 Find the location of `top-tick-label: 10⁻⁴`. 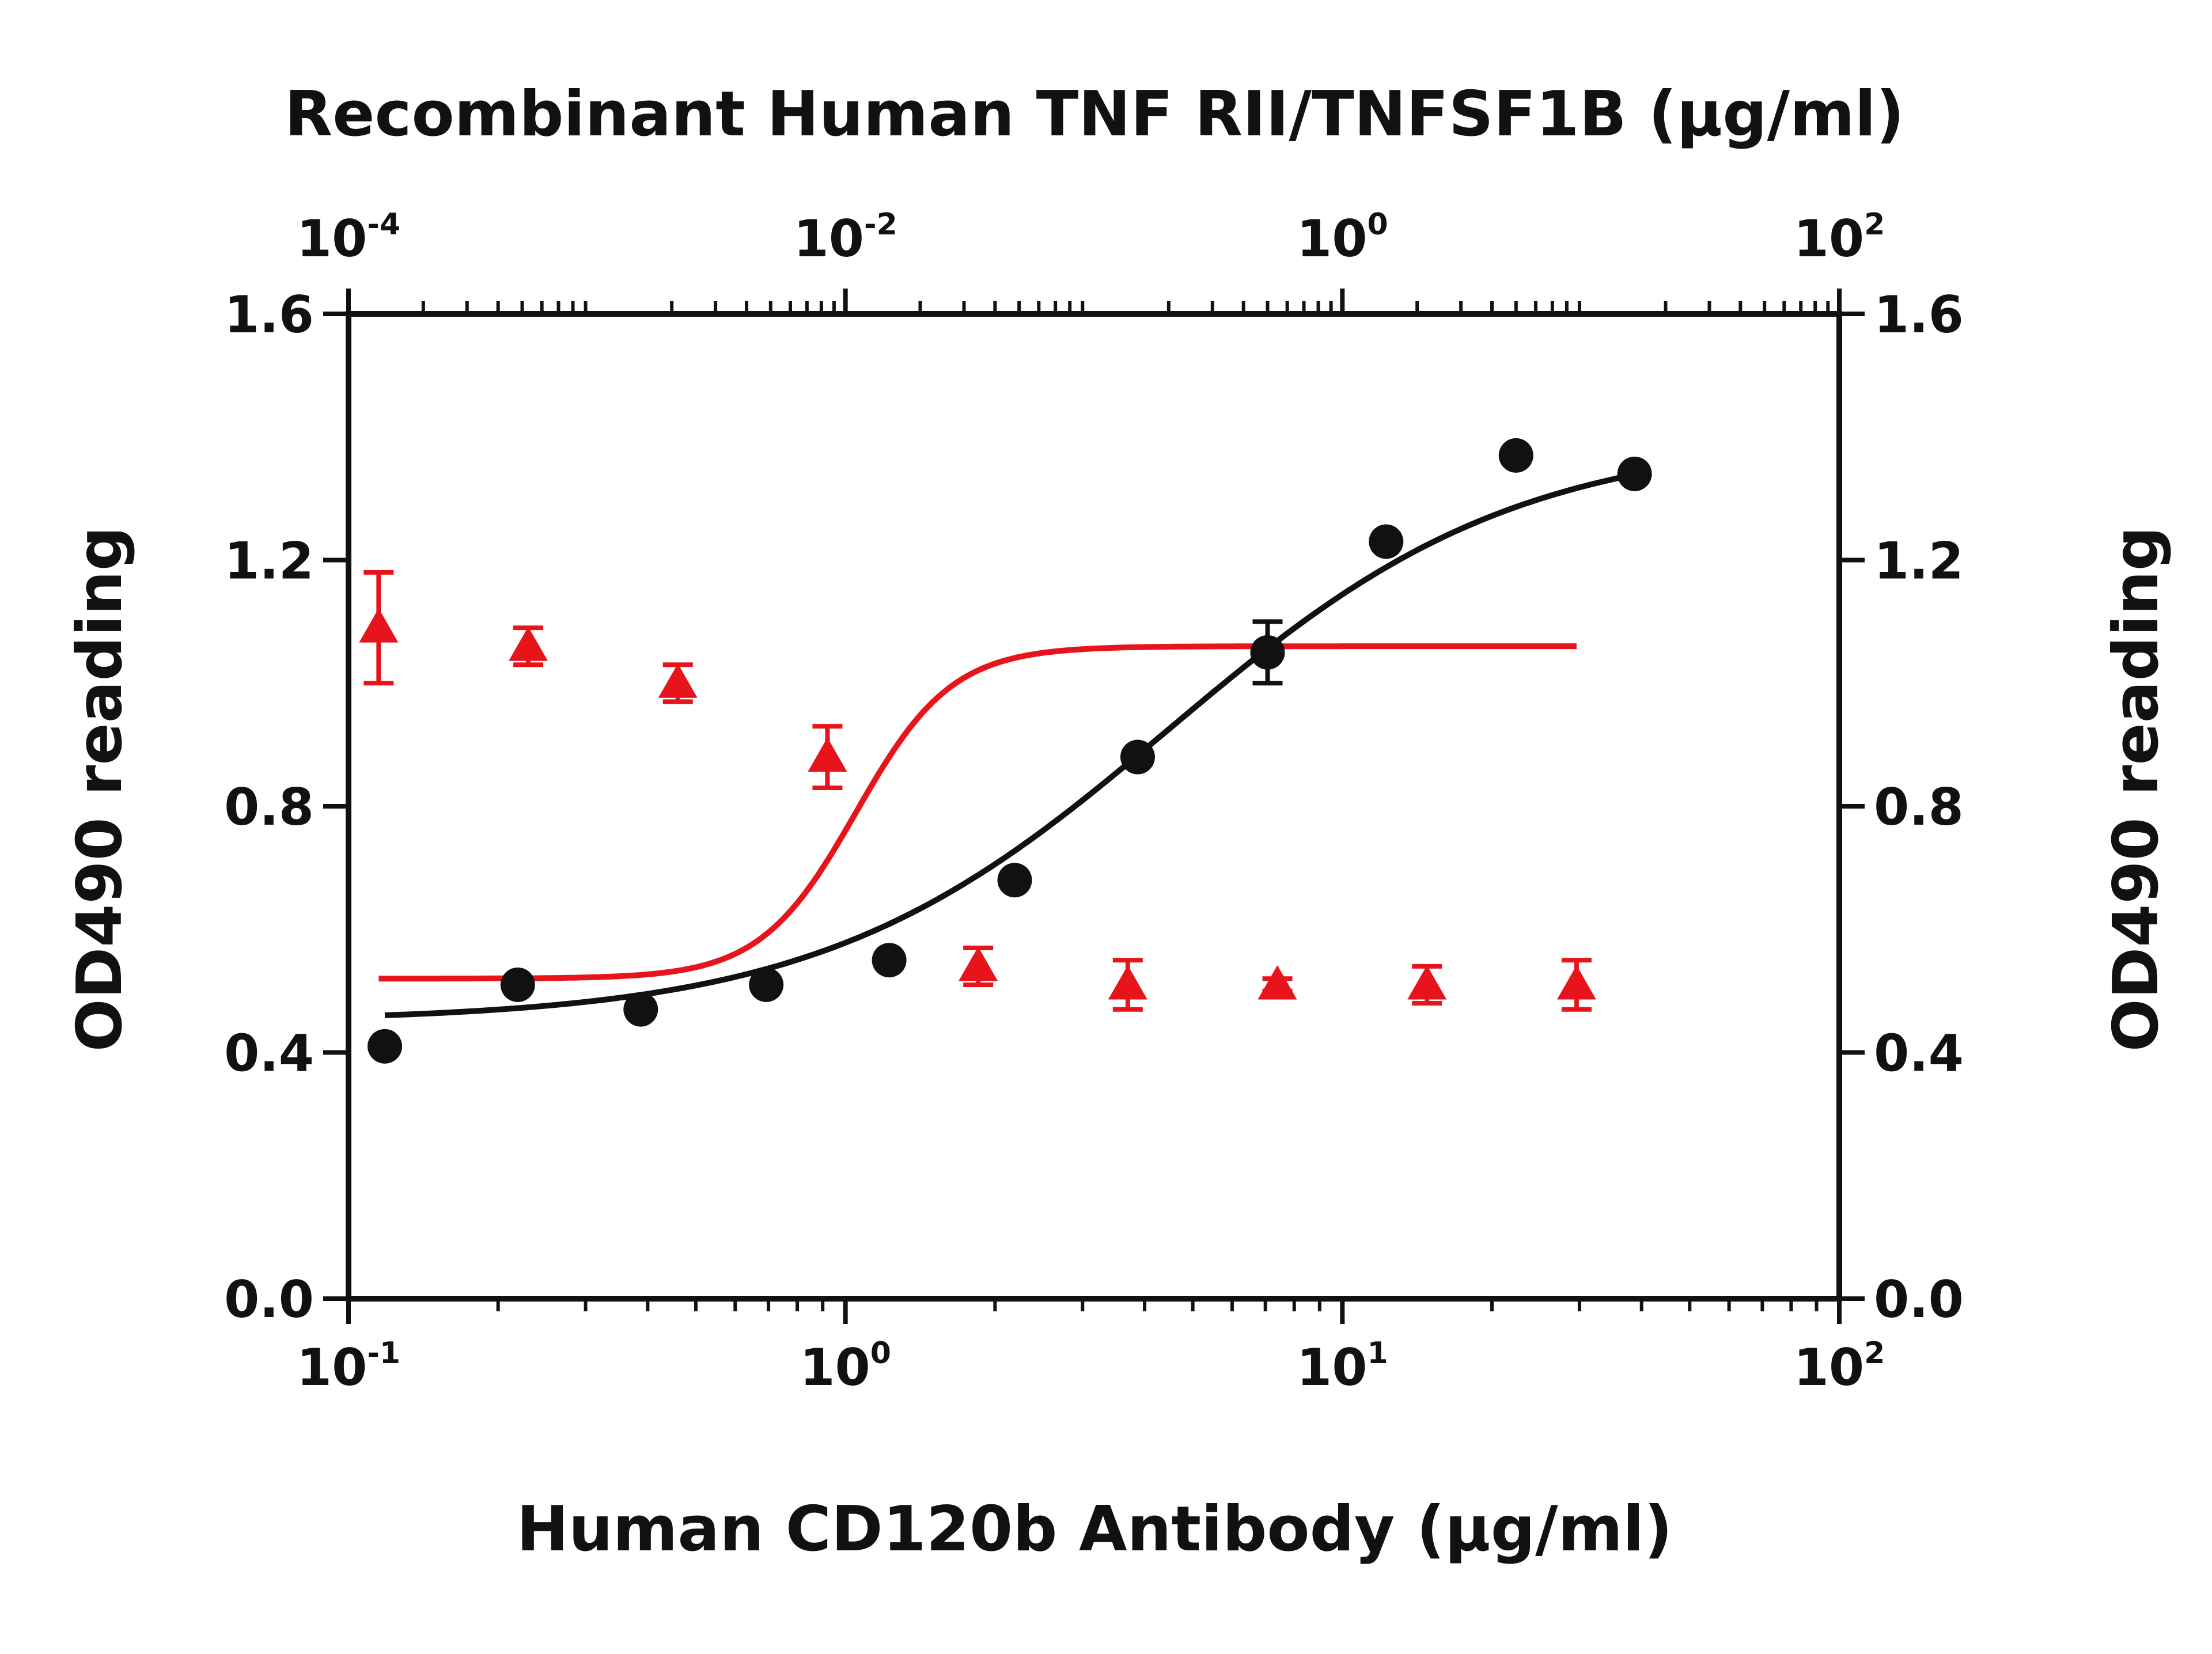

top-tick-label: 10⁻⁴ is located at coordinates (348, 237).